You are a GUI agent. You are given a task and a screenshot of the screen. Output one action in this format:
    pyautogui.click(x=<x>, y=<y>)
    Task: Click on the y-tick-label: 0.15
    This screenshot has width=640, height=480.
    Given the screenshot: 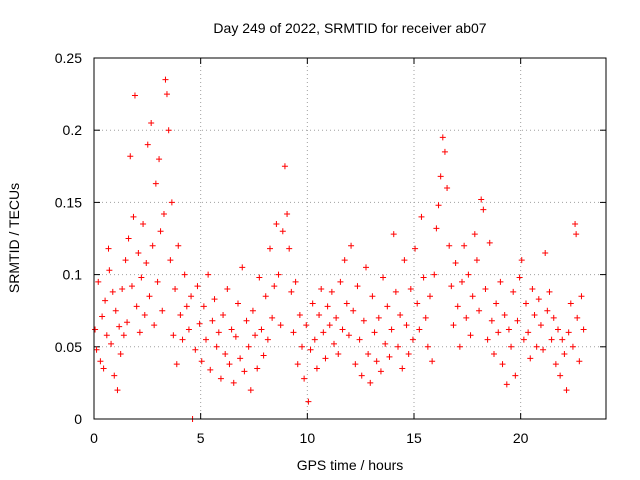 What is the action you would take?
    pyautogui.click(x=68, y=202)
    